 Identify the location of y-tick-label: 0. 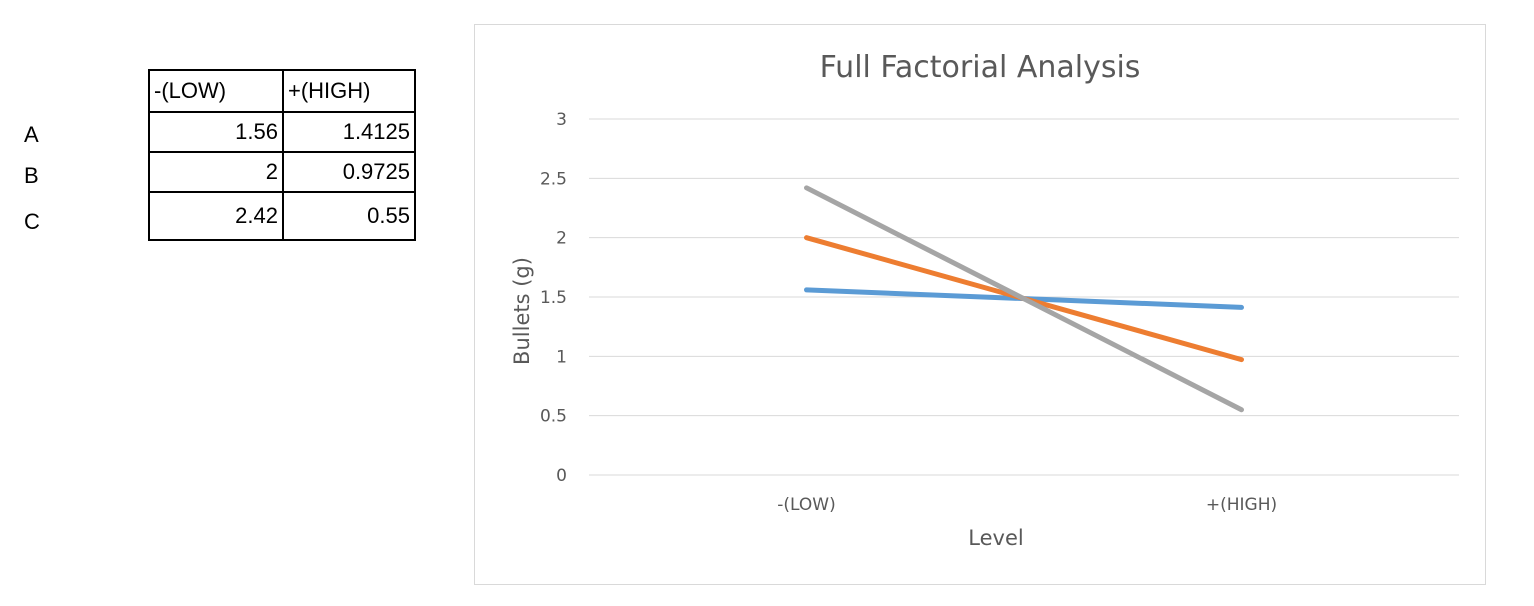
(561, 476).